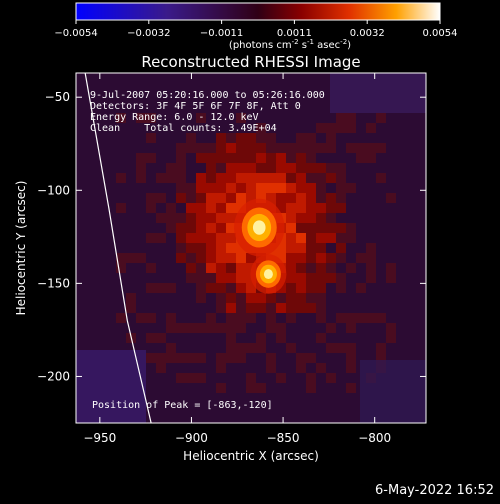  I want to click on colorbar-unit-label: (photons cm-2 s-1 asec-2), so click(290, 44).